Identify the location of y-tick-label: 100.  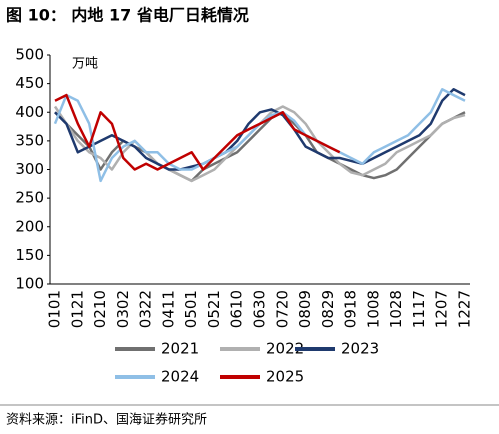
(29, 284).